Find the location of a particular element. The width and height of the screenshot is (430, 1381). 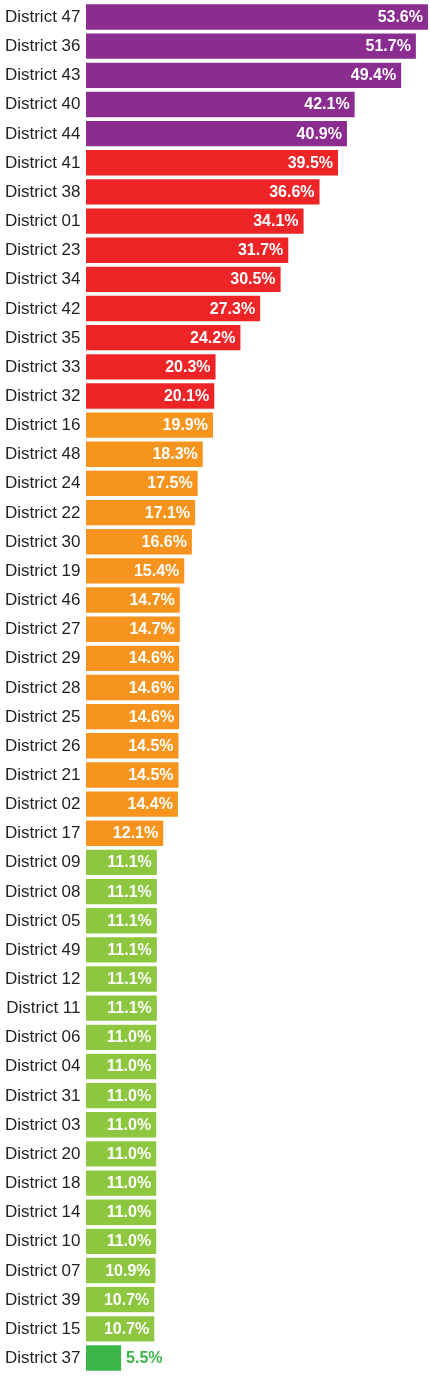

y-tick-label: District 26 is located at coordinates (42, 745).